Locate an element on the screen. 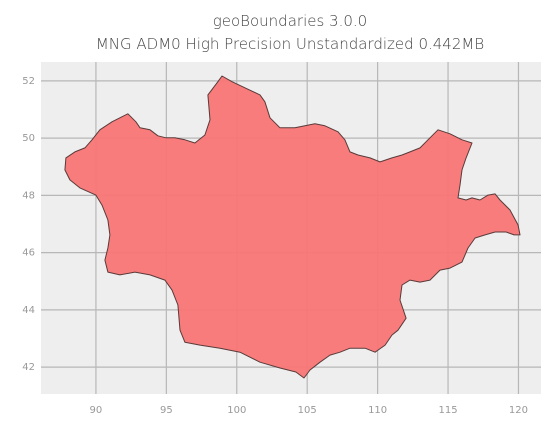 Image resolution: width=556 pixels, height=433 pixels. chart-title: geoBoundaries 3.0.0 is located at coordinates (290, 21).